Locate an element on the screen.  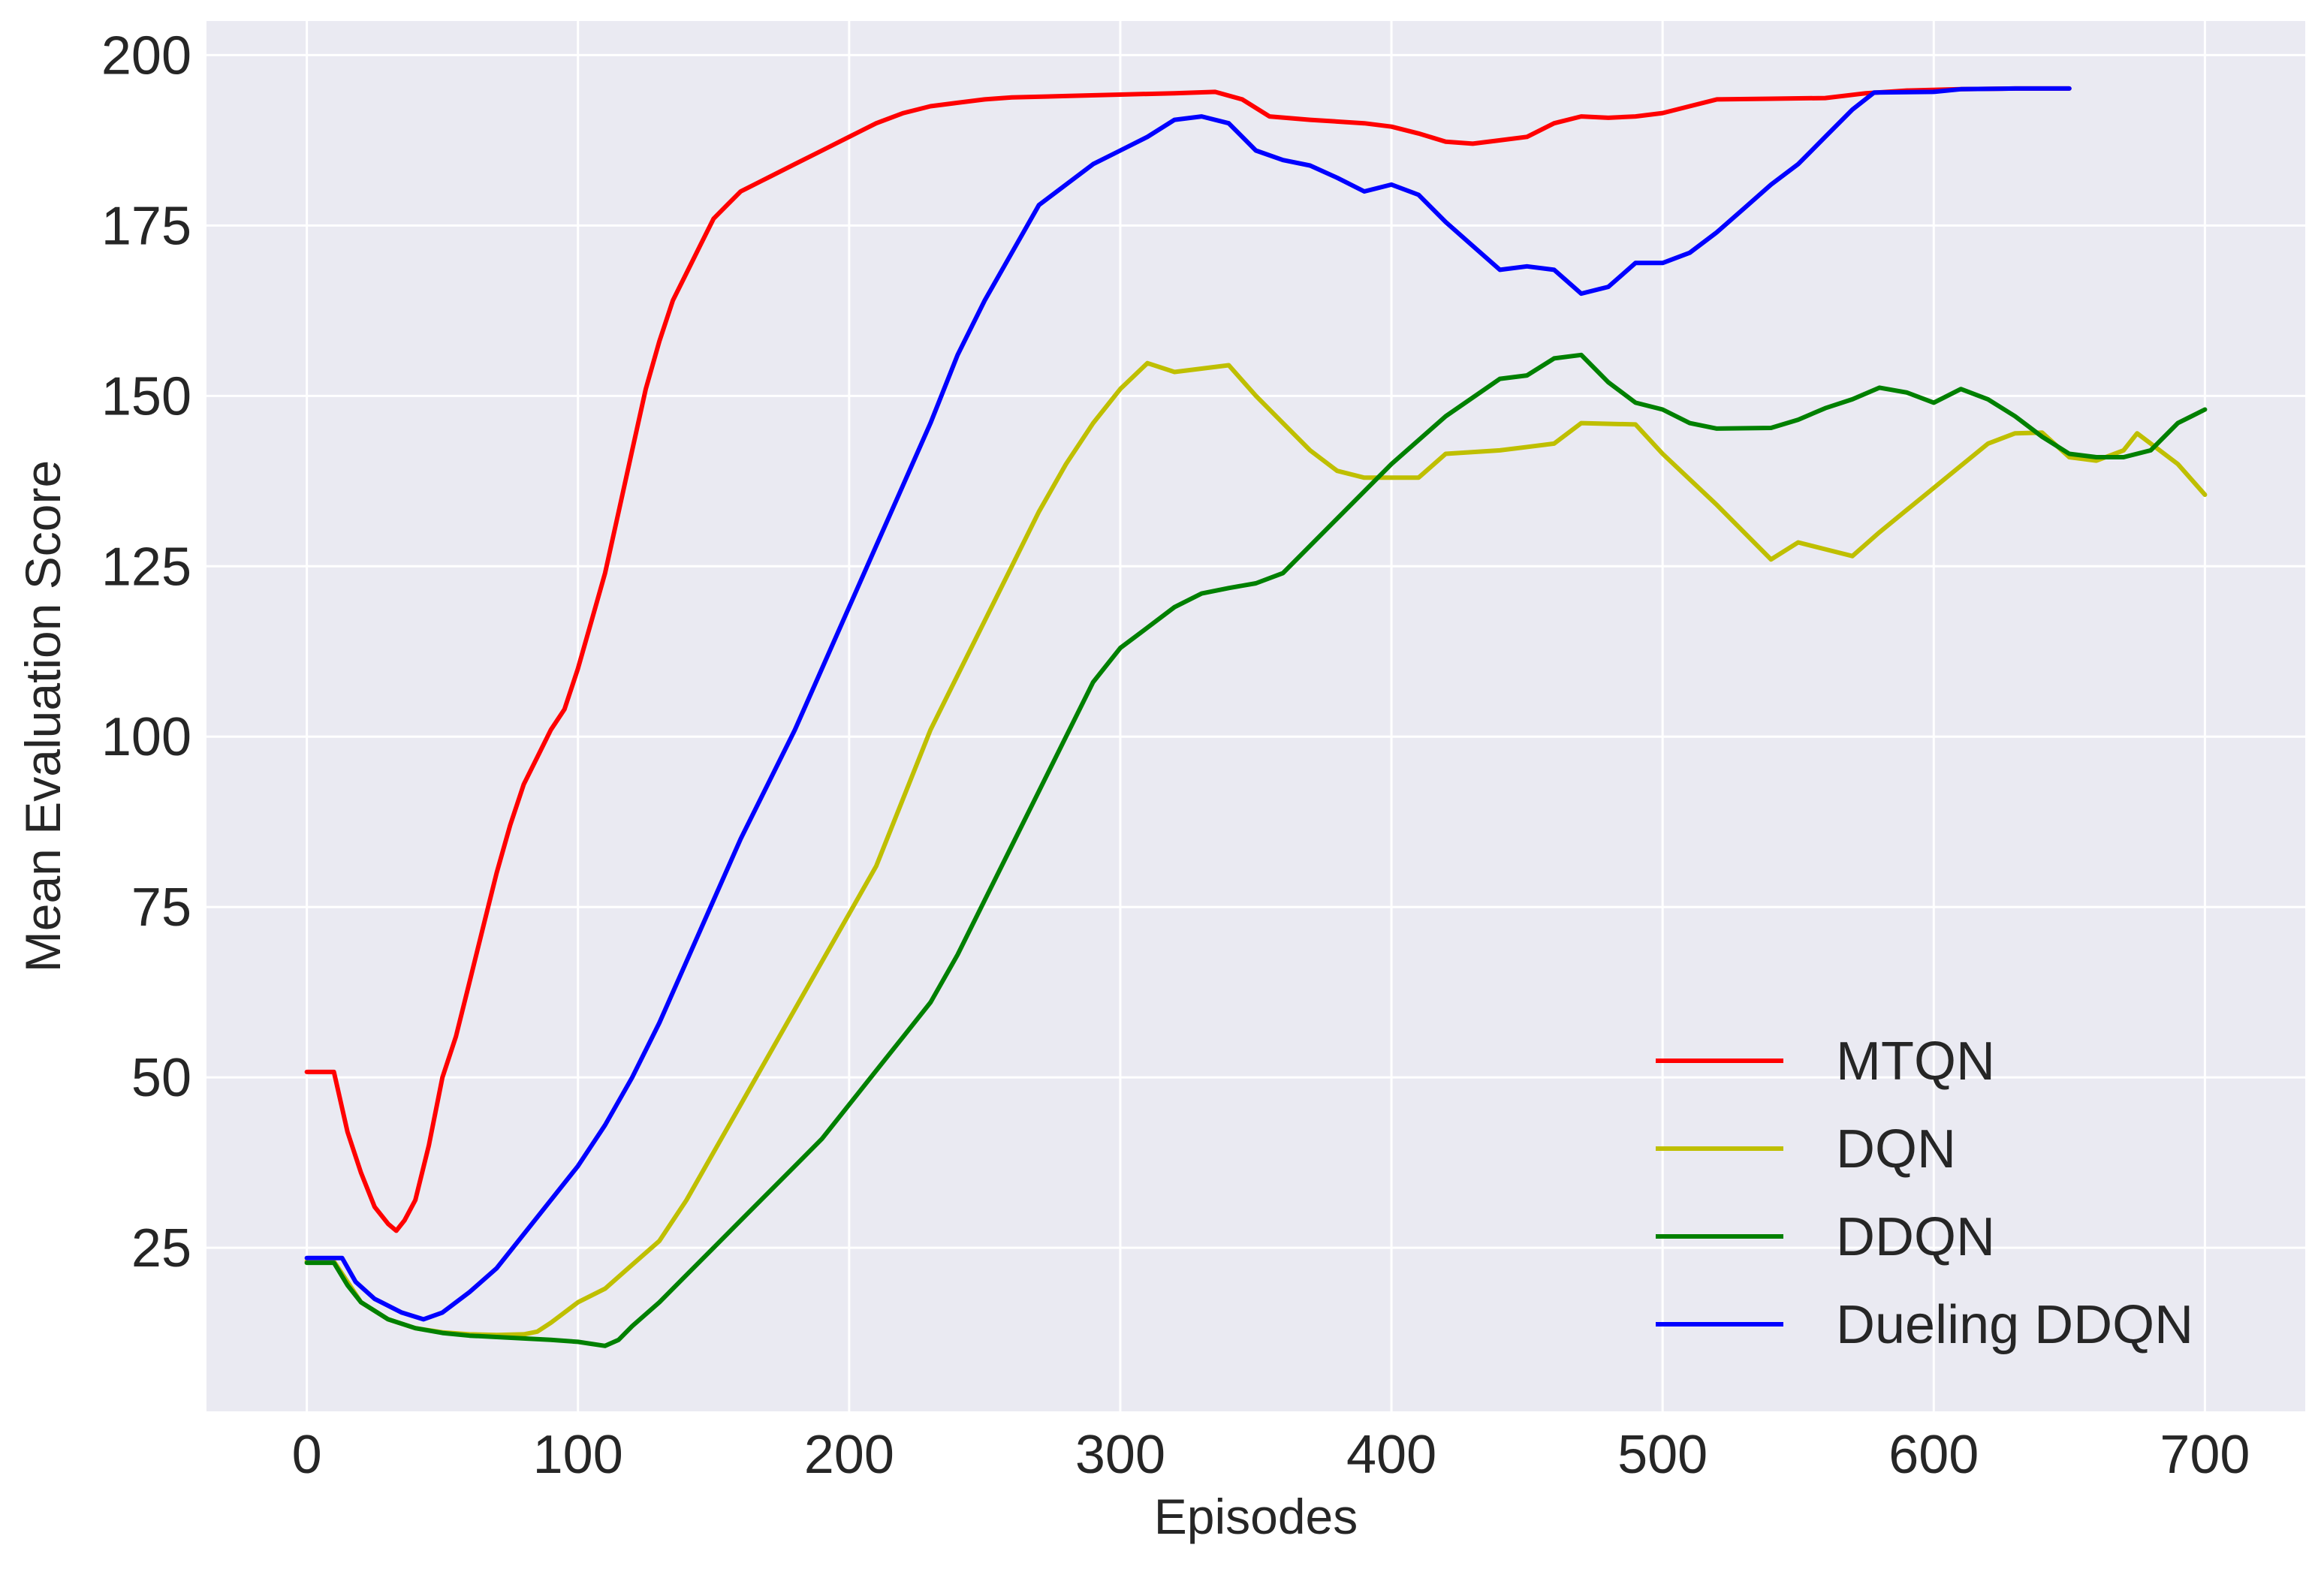
legend: MTQN DQN DDQN Dueling DDQN is located at coordinates (1924, 1193).